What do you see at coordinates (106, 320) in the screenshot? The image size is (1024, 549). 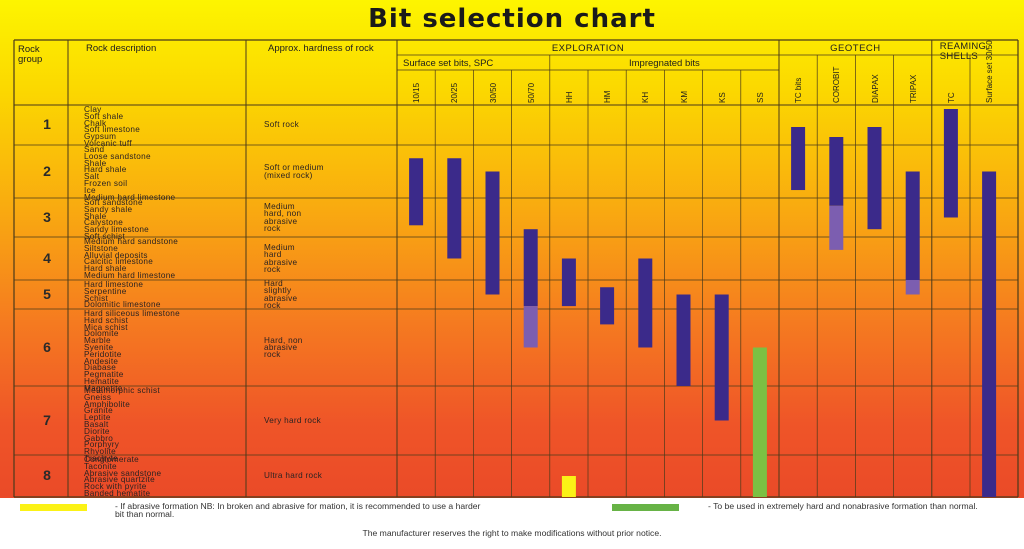 I see `rock-name: Hard schist` at bounding box center [106, 320].